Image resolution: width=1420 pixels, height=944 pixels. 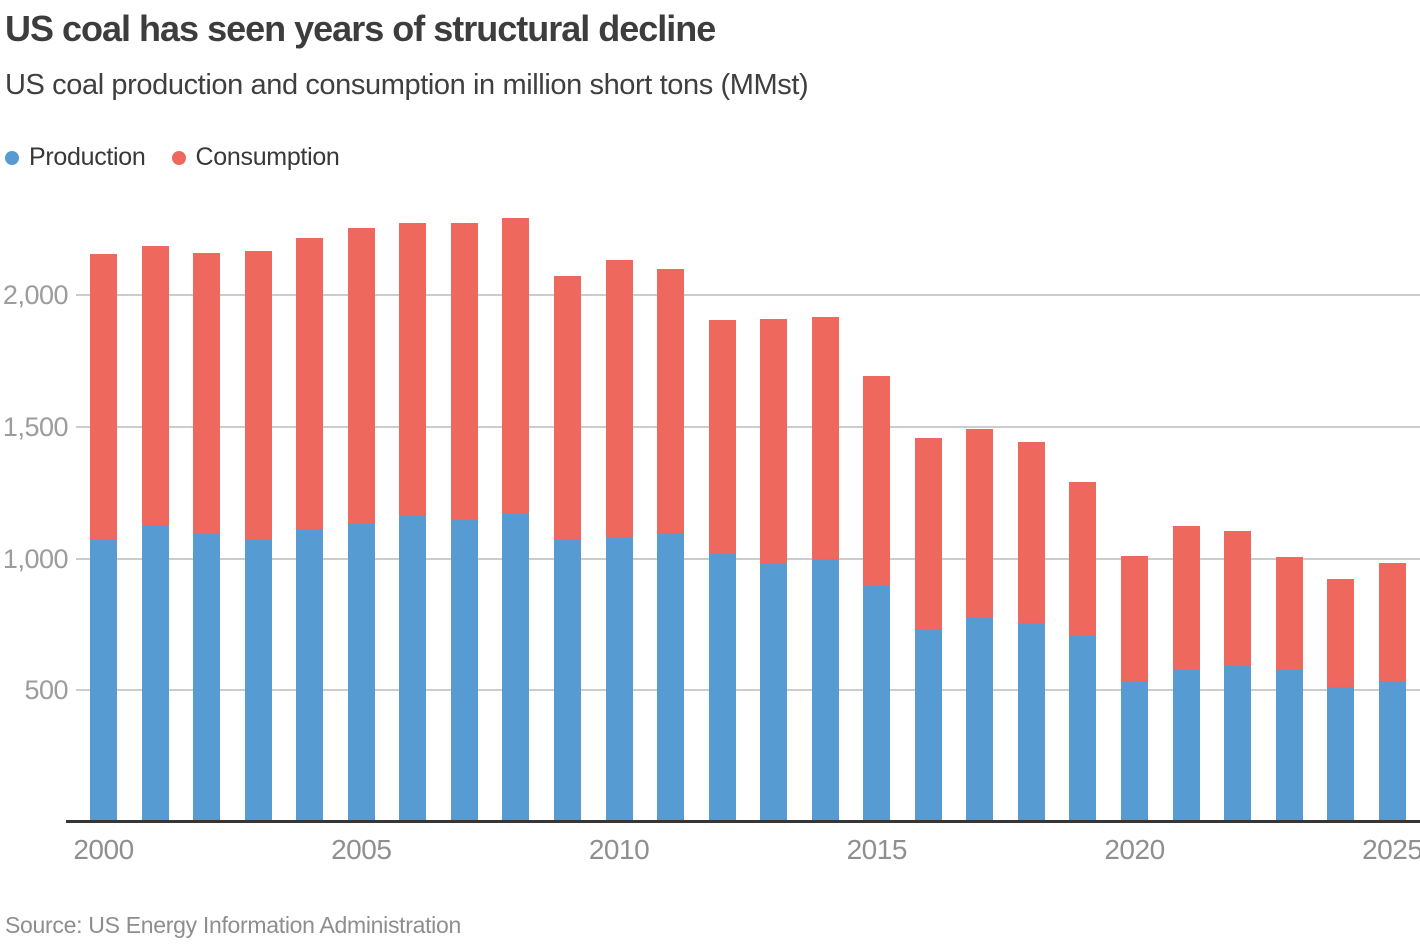 I want to click on bar-2004-production, so click(x=310, y=675).